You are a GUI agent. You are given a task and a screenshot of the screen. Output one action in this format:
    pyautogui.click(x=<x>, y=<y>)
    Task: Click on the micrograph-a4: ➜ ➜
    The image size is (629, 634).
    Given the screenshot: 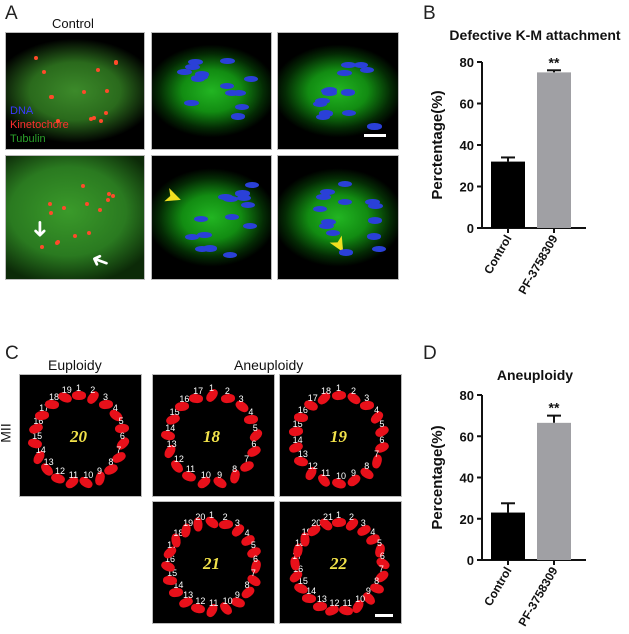 What is the action you would take?
    pyautogui.click(x=75, y=217)
    